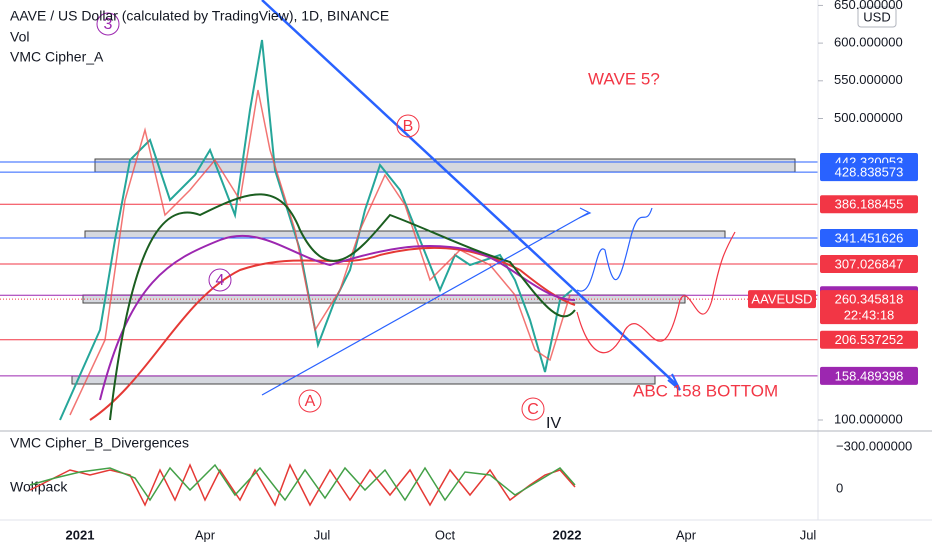 This screenshot has height=555, width=932. What do you see at coordinates (19, 37) in the screenshot?
I see `indicator-label: Vol` at bounding box center [19, 37].